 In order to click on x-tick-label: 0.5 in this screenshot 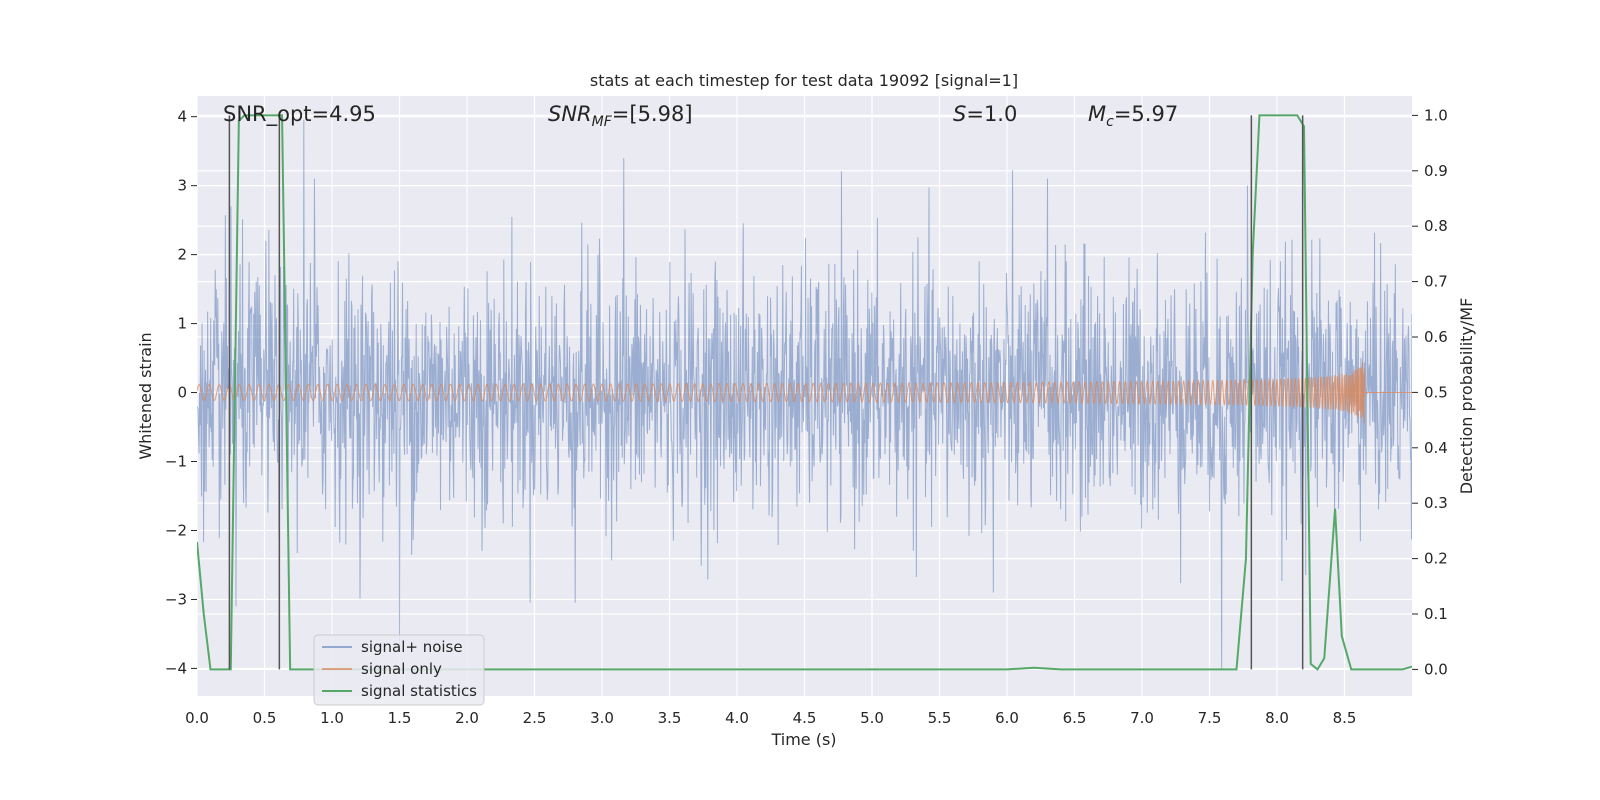, I will do `click(265, 718)`.